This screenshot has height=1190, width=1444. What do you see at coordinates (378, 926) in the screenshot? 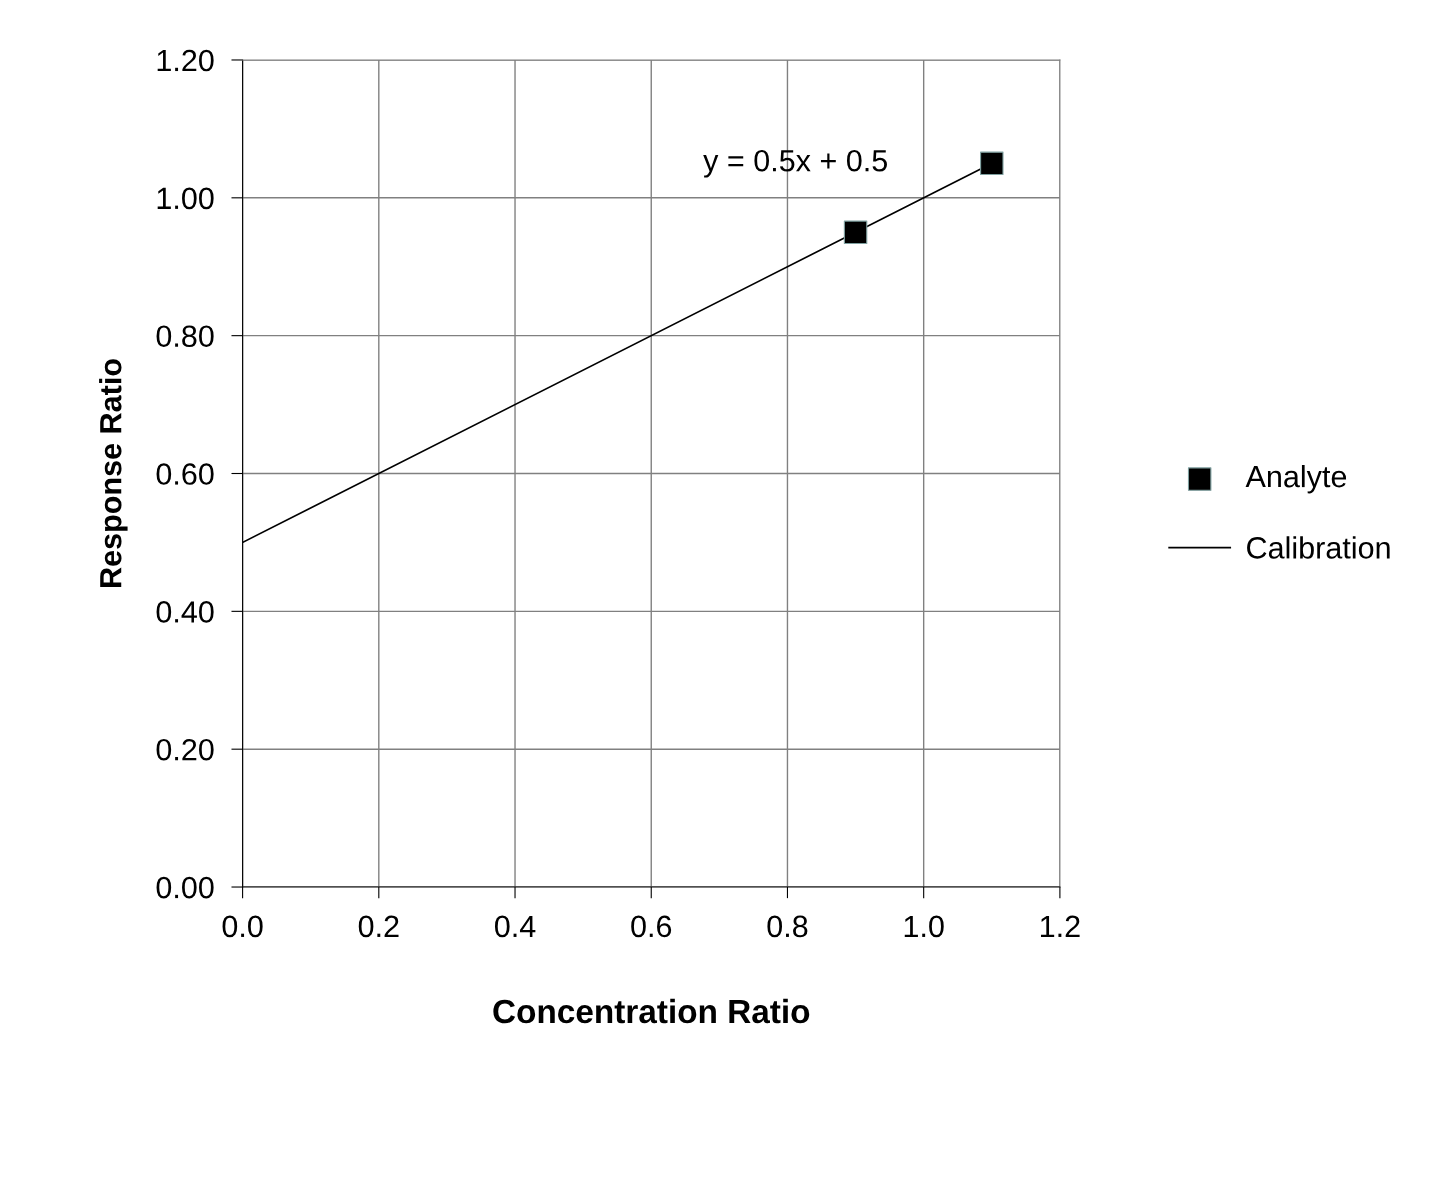
I see `x-tick-label: 0.2` at bounding box center [378, 926].